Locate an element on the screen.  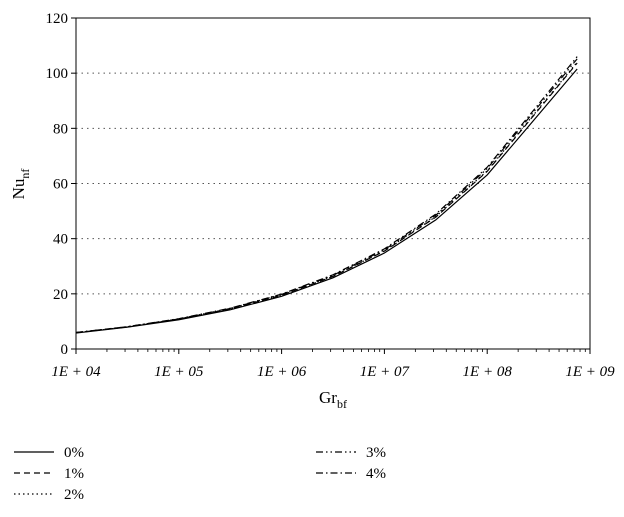
y-tick-label: 20 is located at coordinates (60, 295).